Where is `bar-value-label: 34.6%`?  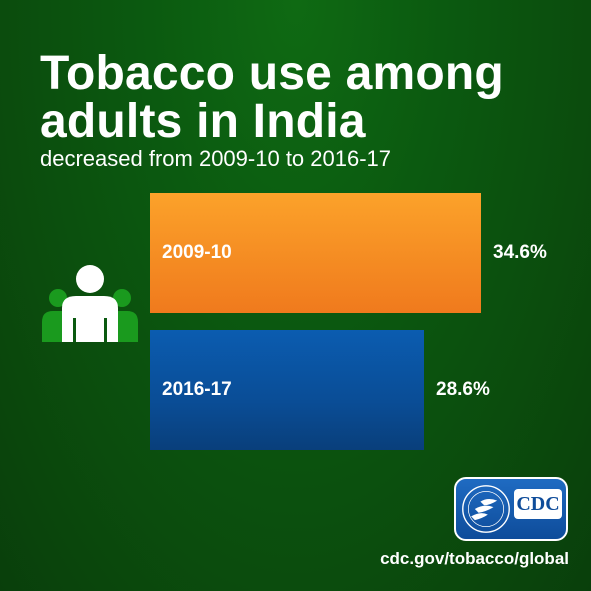
bar-value-label: 34.6% is located at coordinates (520, 252).